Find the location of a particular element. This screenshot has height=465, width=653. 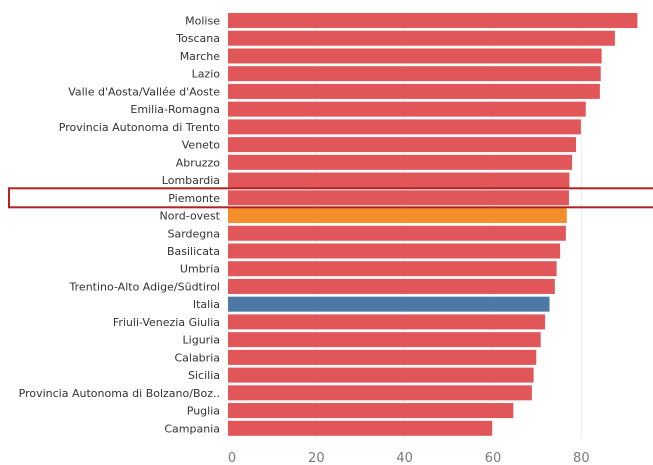

x-axis: 0 20 40 60 80 is located at coordinates (409, 458).